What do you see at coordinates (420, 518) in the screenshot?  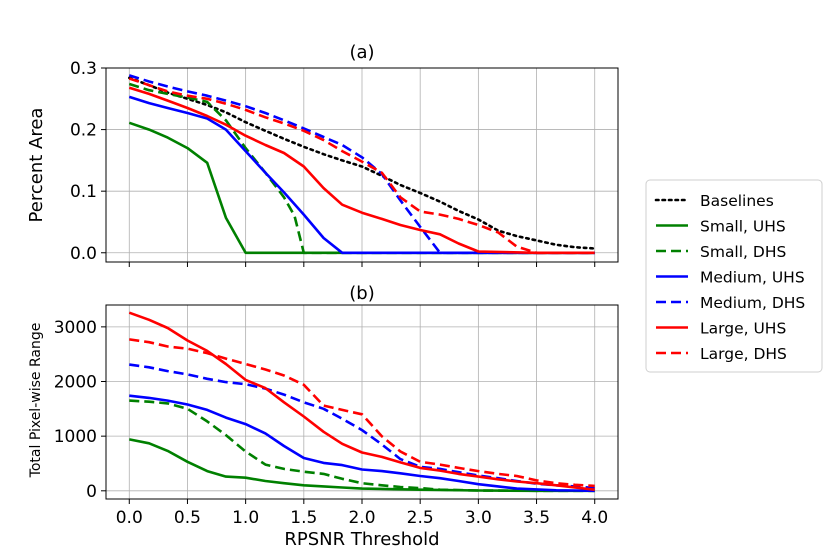 I see `panel-b-x-tick-label: 2.5` at bounding box center [420, 518].